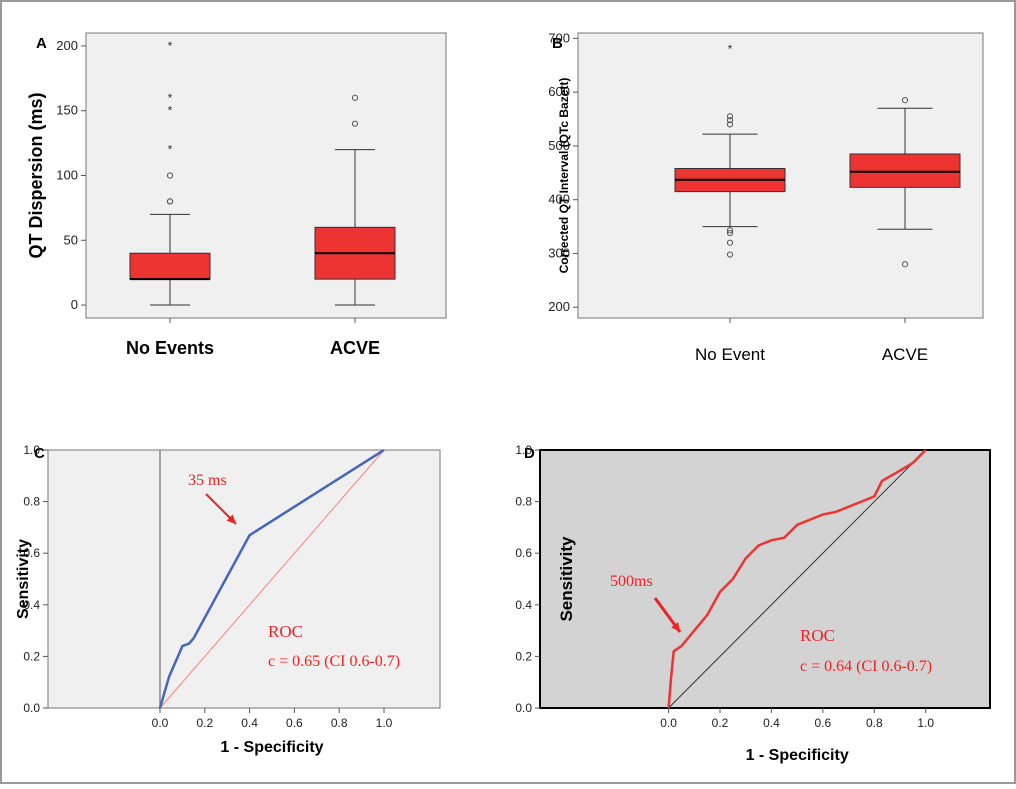 The width and height of the screenshot is (1016, 789). I want to click on y-tick-label: 600, so click(559, 91).